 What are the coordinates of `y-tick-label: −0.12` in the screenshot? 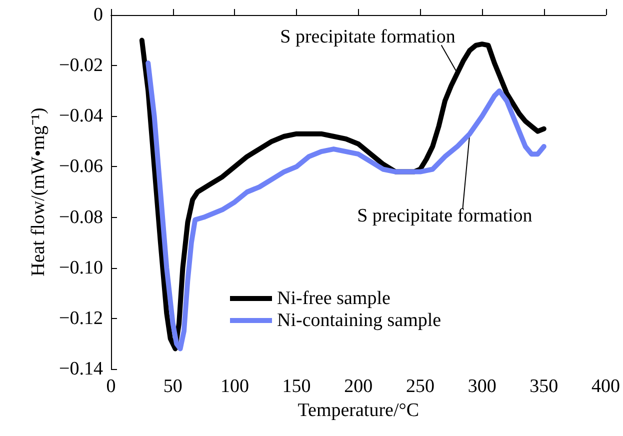 It's located at (81, 318).